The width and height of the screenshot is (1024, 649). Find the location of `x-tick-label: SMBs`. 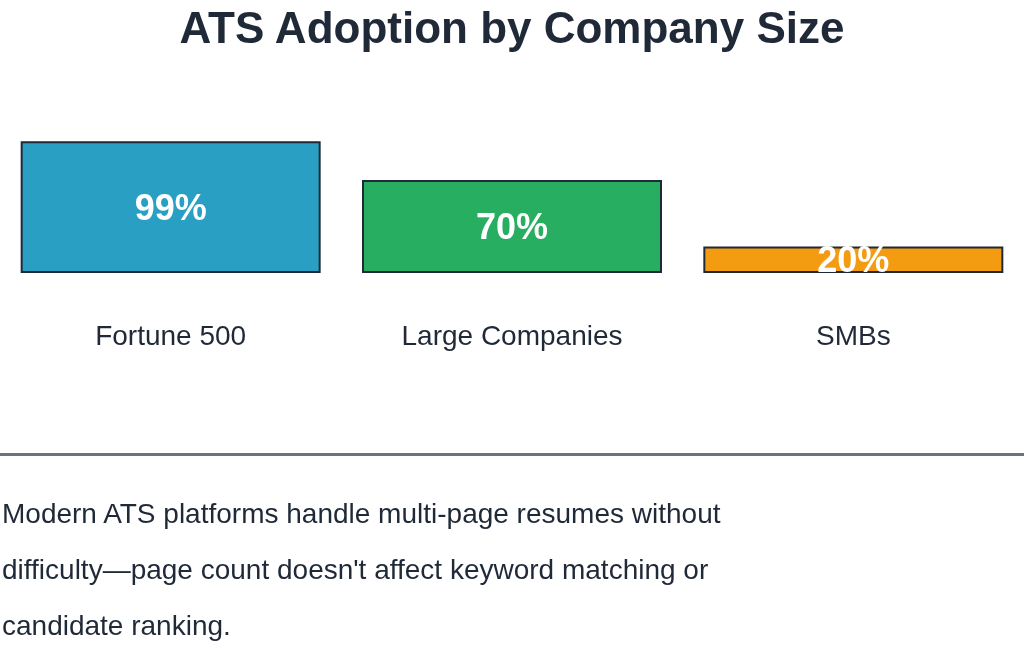

x-tick-label: SMBs is located at coordinates (853, 335).